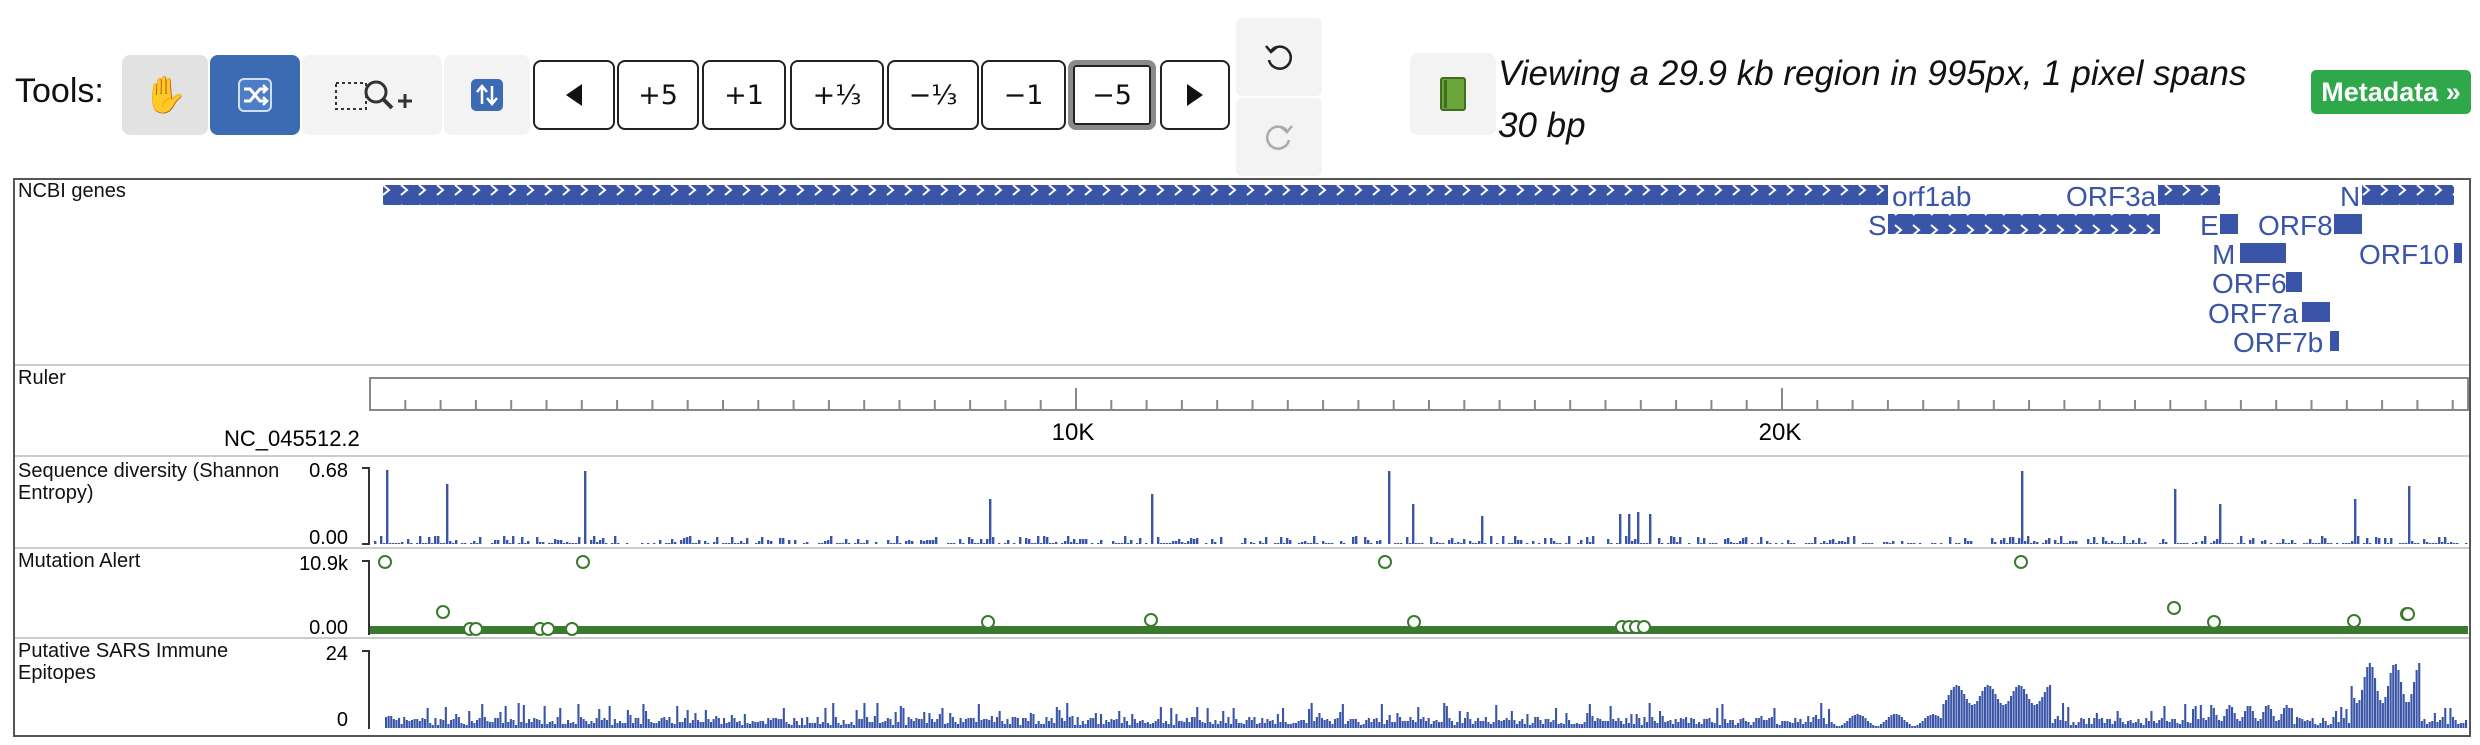  What do you see at coordinates (2458, 253) in the screenshot?
I see `gene-ORF10` at bounding box center [2458, 253].